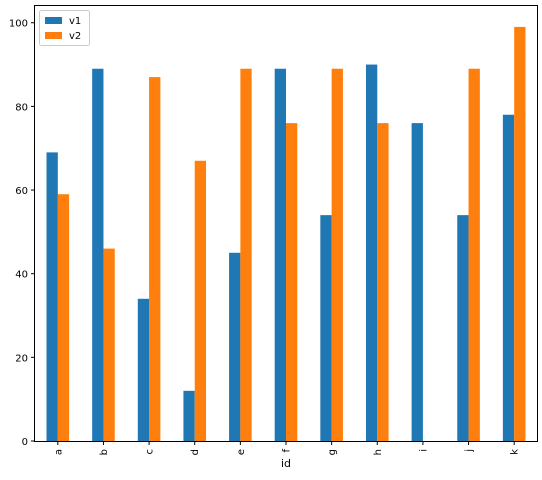  I want to click on y-tick-label: 100, so click(18, 24).